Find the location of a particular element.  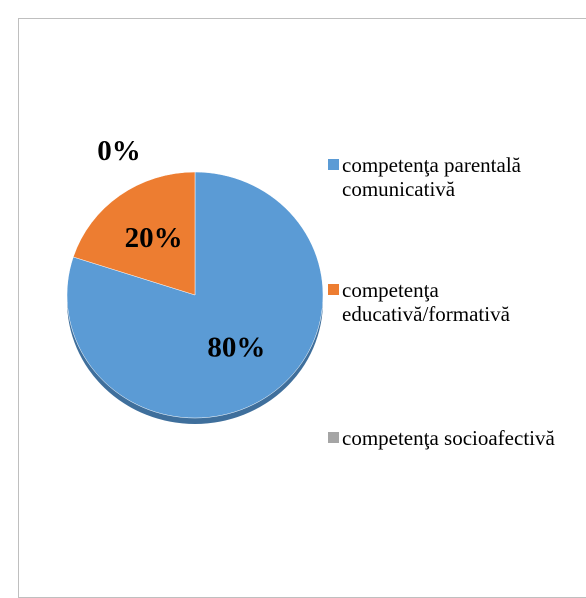

legend-item: competenţa educativă/formativă is located at coordinates (453, 302).